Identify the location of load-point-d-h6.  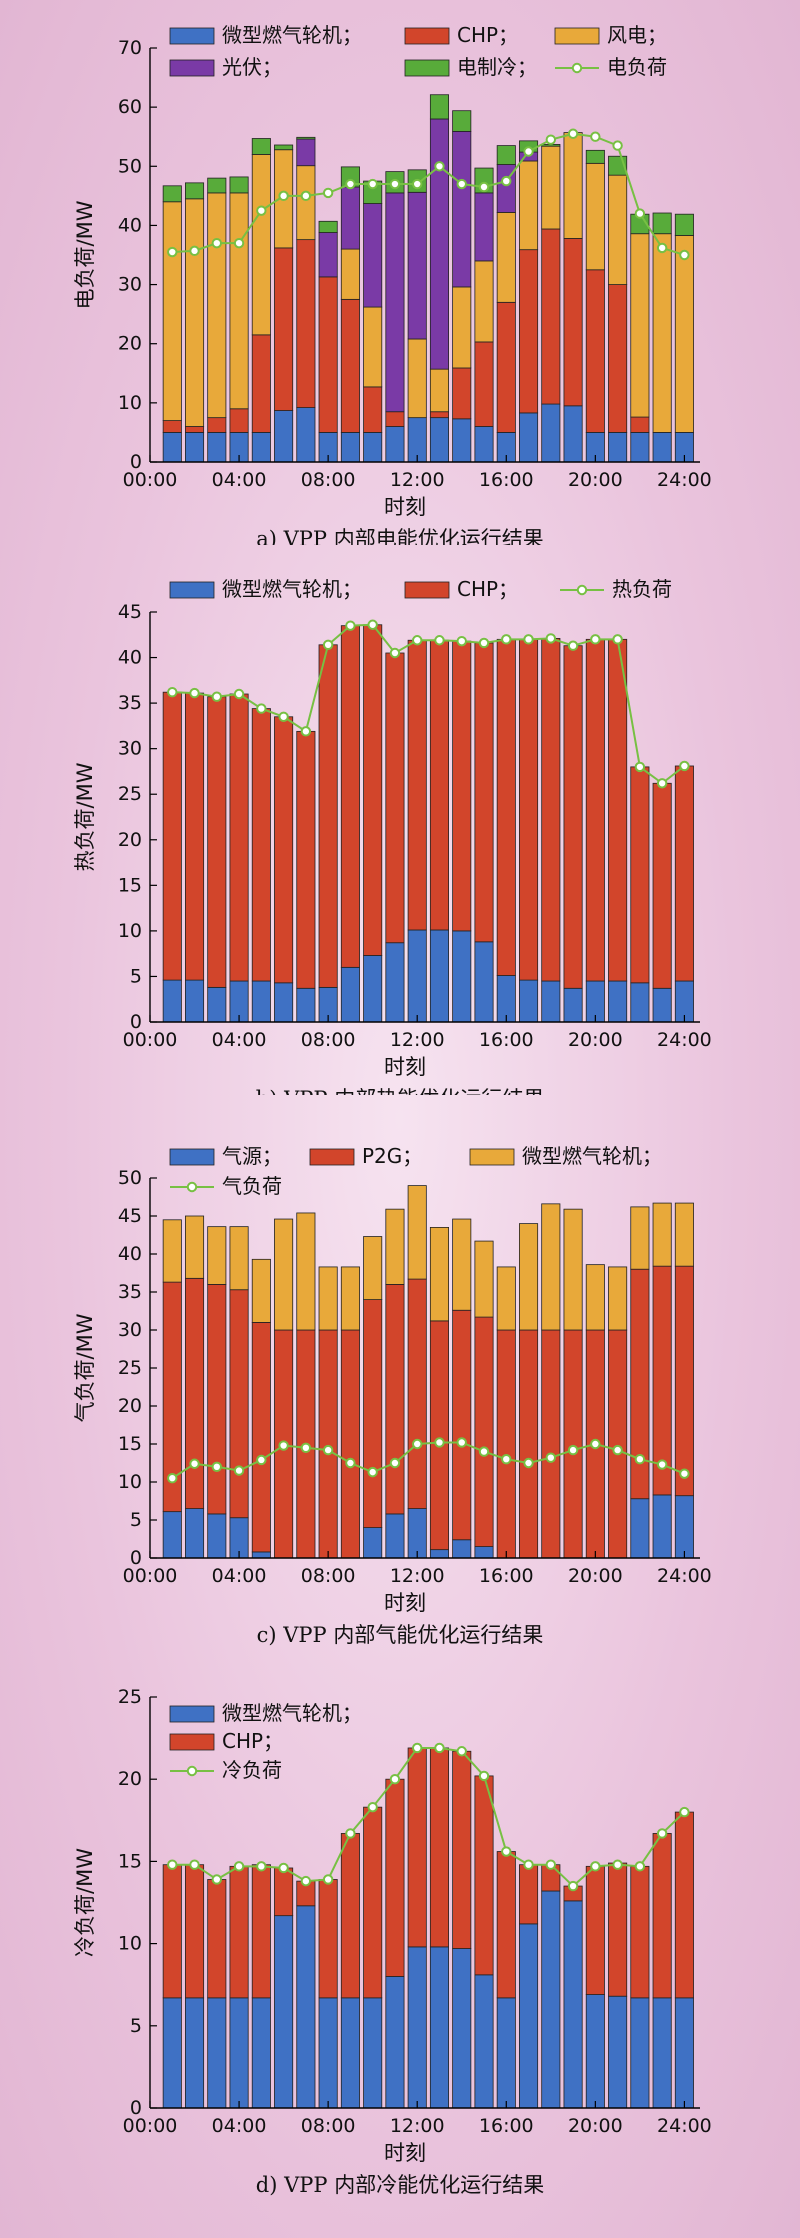
(283, 1868).